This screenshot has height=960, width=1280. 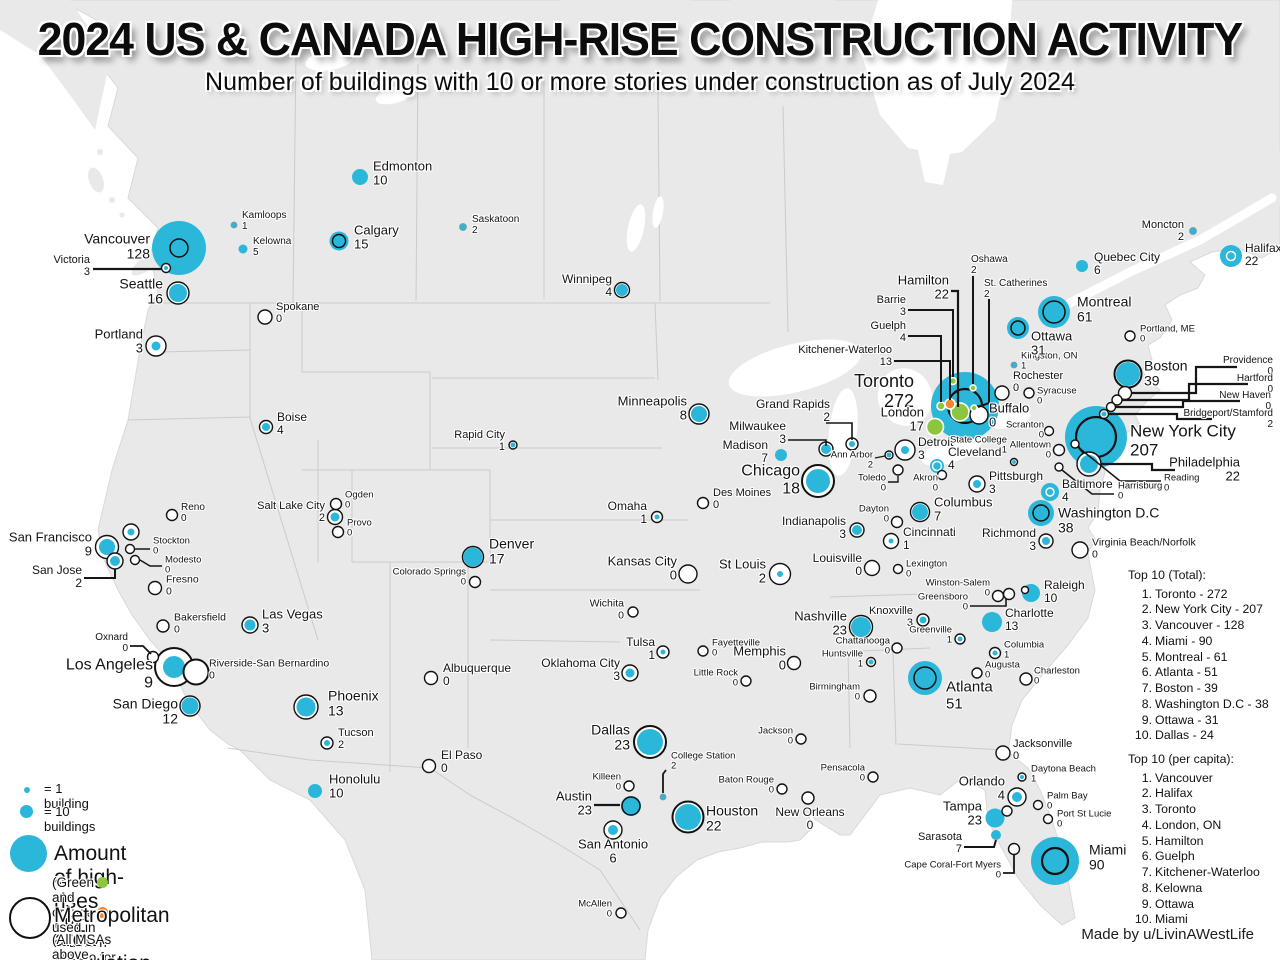 What do you see at coordinates (801, 739) in the screenshot?
I see `city-marker-jackson` at bounding box center [801, 739].